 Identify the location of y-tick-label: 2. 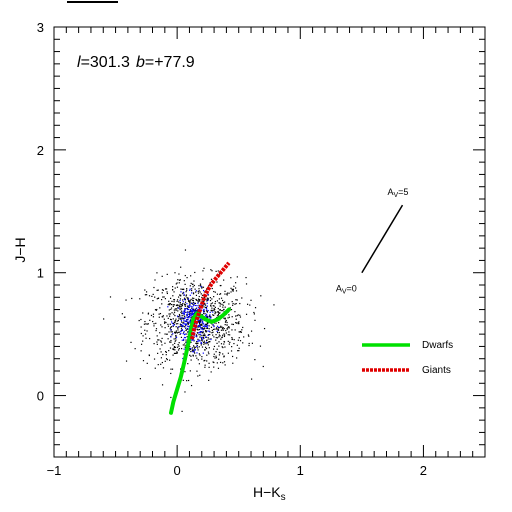
(40, 150).